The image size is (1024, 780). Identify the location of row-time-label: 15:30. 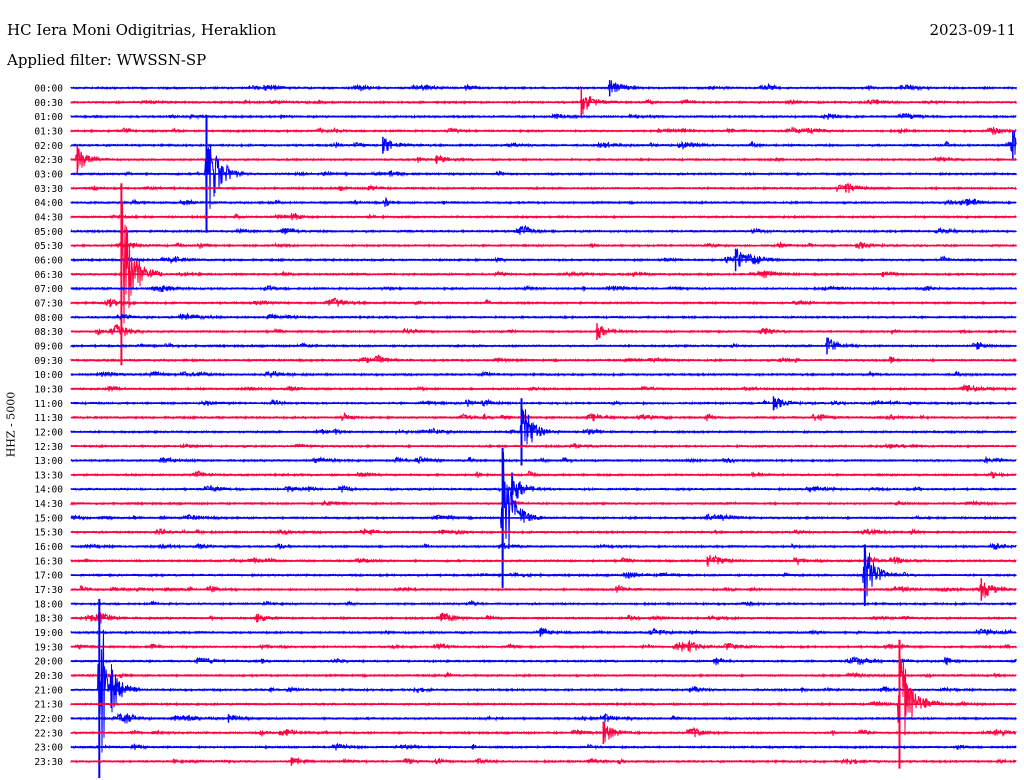
(48, 533).